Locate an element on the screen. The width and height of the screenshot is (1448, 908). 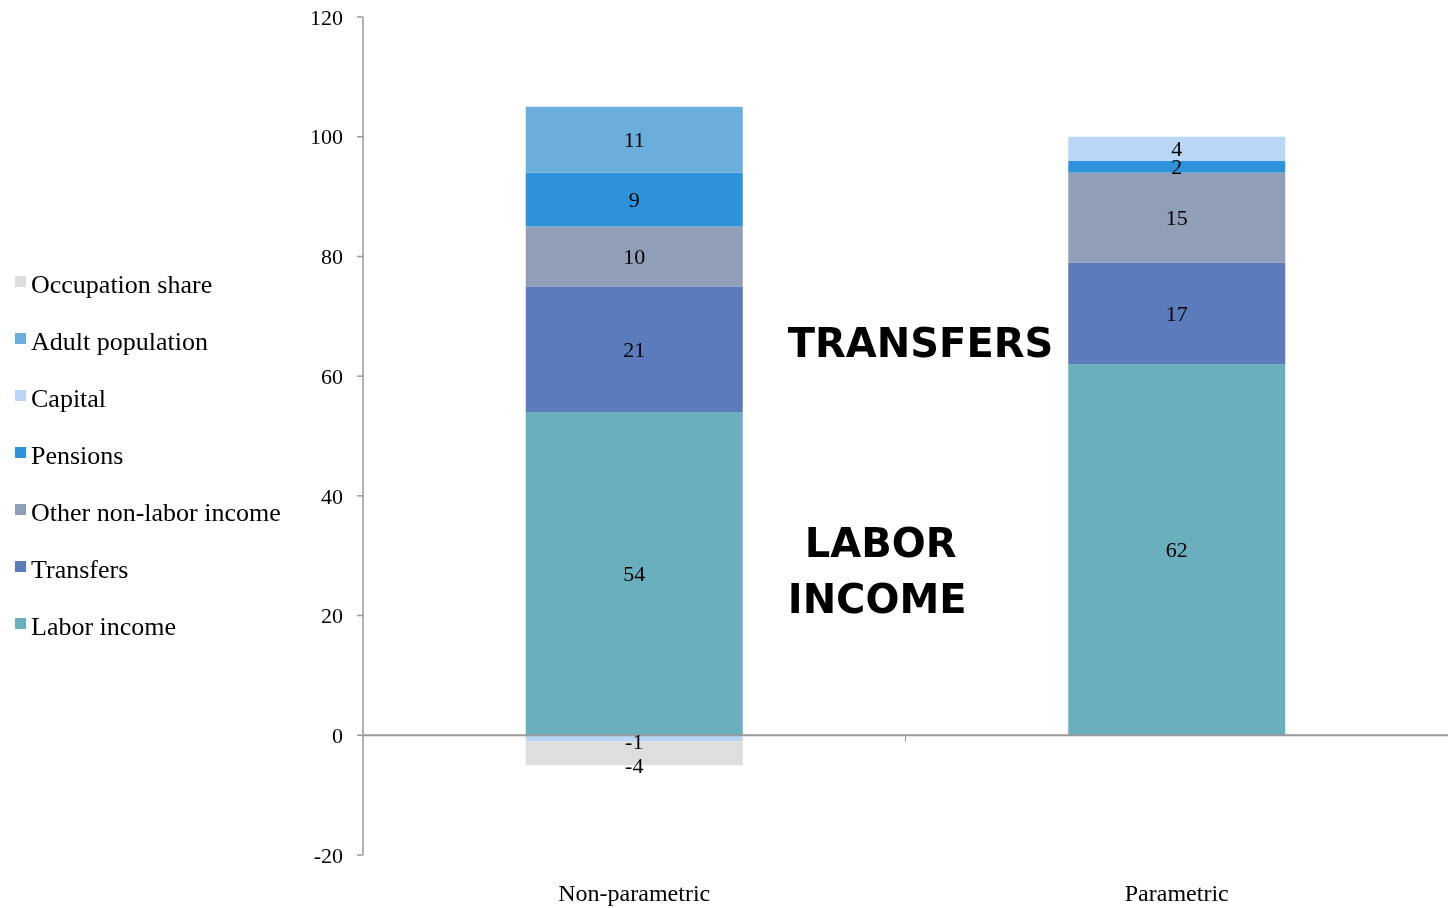
data-label: -1 is located at coordinates (634, 741).